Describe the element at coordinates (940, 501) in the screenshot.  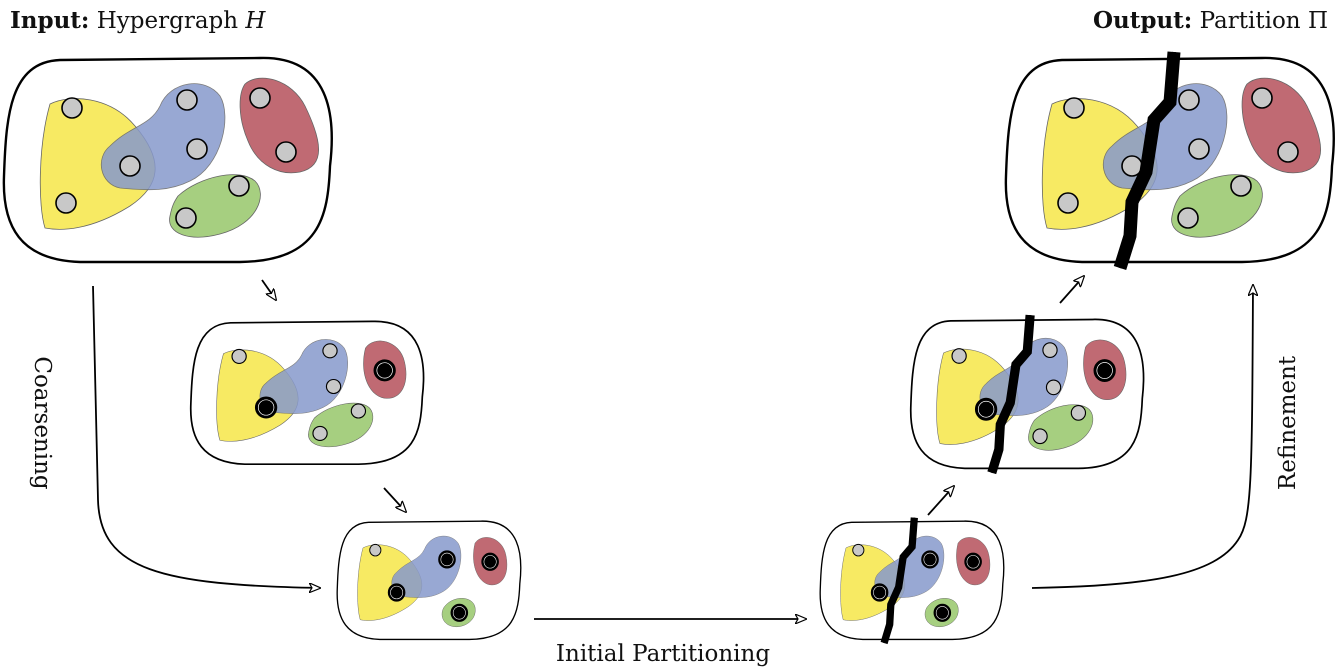
I see `arrow-initial-to-refined` at that location.